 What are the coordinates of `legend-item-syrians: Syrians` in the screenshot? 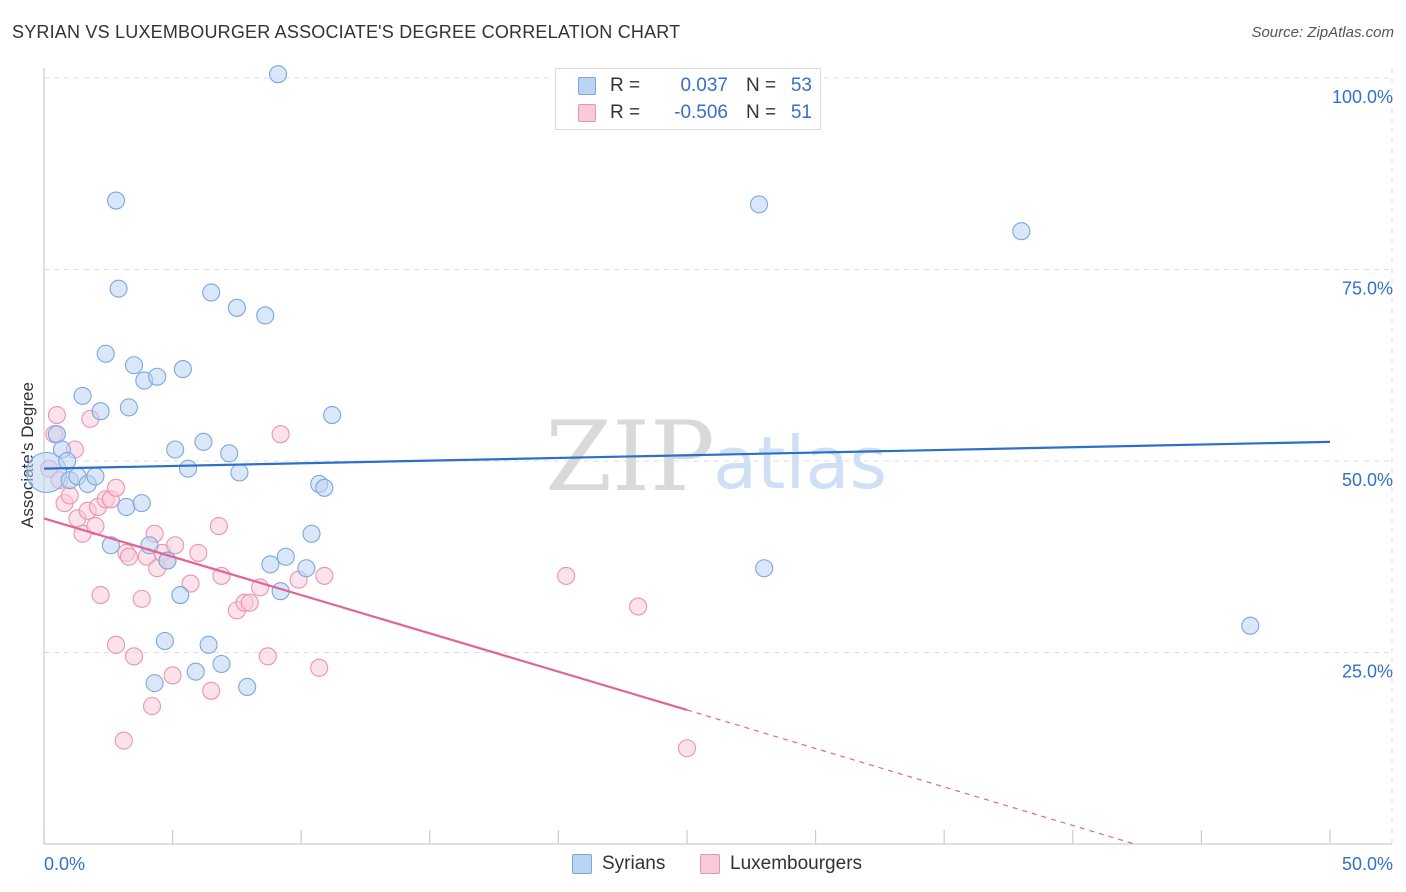 It's located at (618, 864).